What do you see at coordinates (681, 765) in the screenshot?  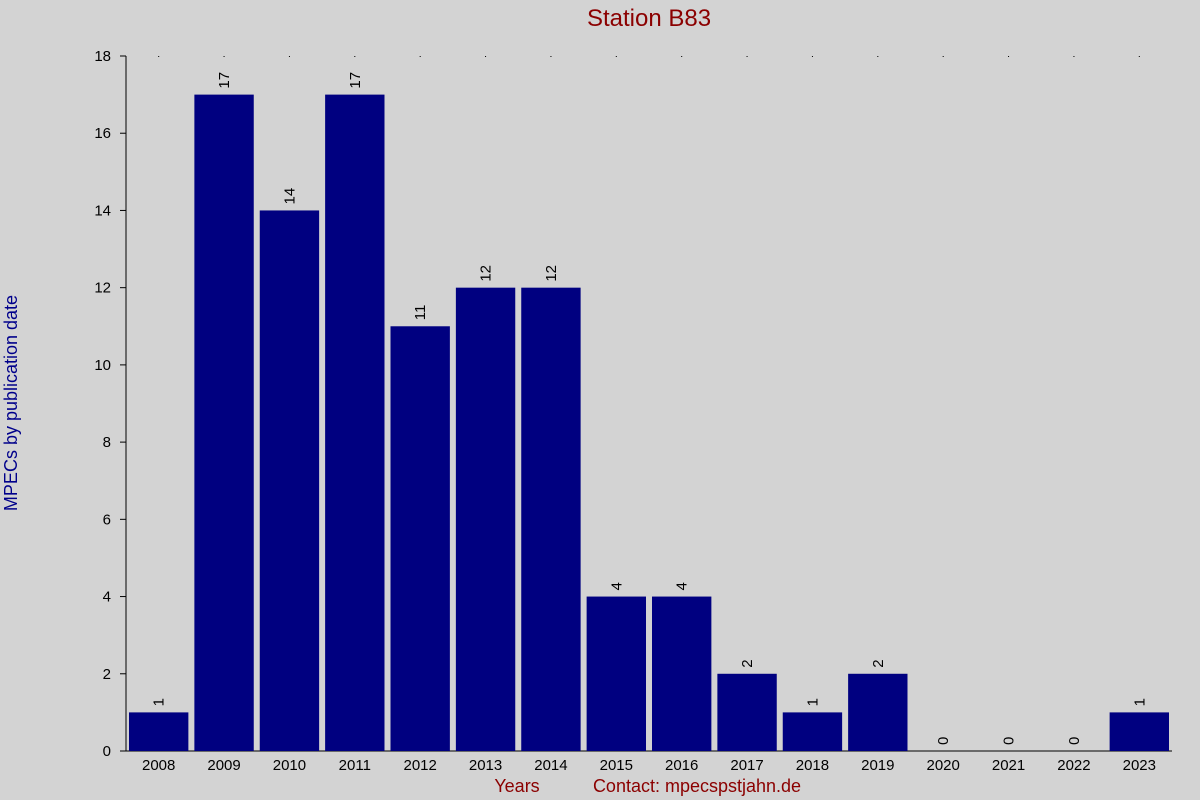 I see `x-tick-label: 2016` at bounding box center [681, 765].